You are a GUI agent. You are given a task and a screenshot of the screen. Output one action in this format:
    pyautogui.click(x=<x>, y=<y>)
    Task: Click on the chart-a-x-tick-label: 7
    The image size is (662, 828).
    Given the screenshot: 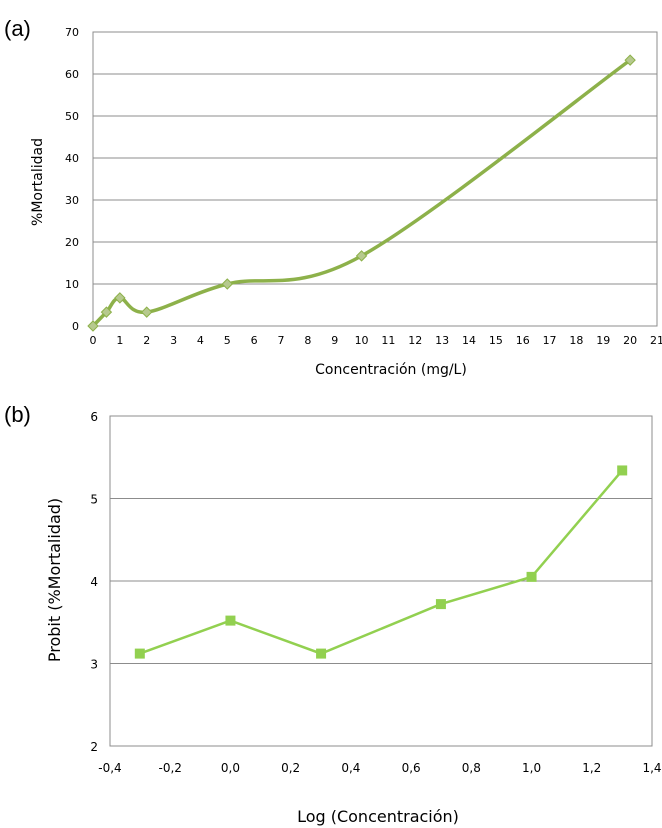 What is the action you would take?
    pyautogui.click(x=281, y=340)
    